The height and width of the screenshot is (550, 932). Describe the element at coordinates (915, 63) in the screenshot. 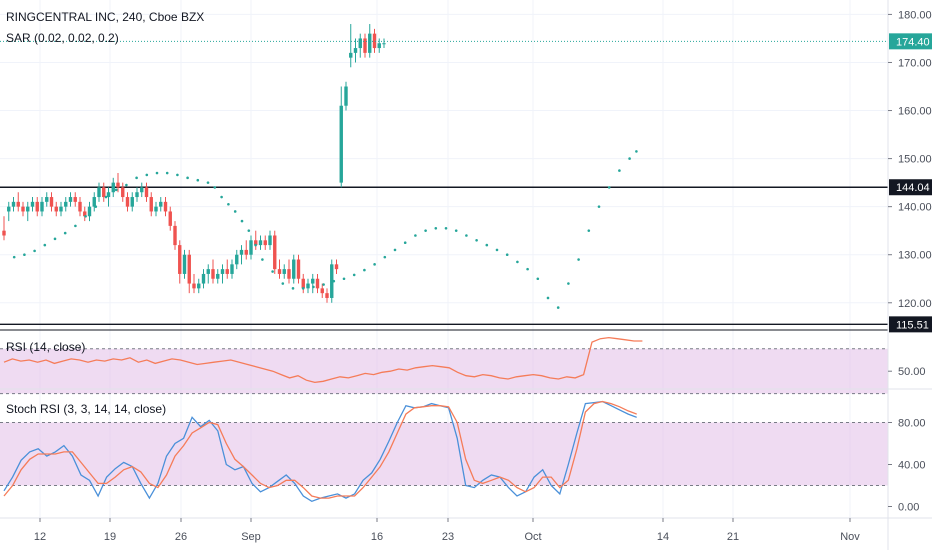

I see `price-tick-label: 170.00` at that location.